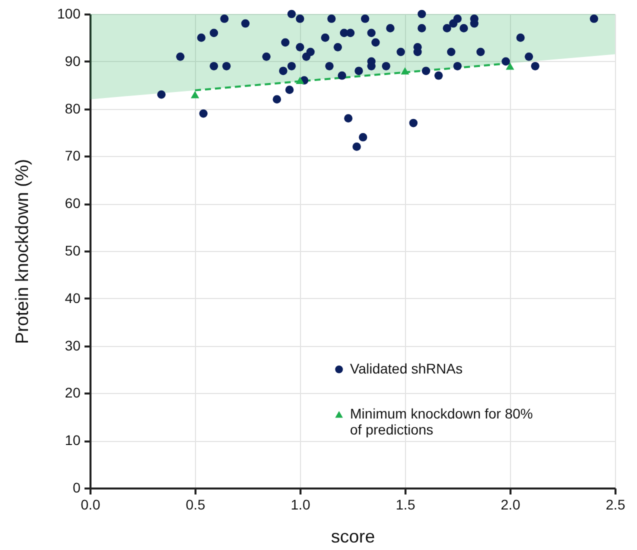 The height and width of the screenshot is (550, 637). I want to click on y-tick-label: 70, so click(72, 156).